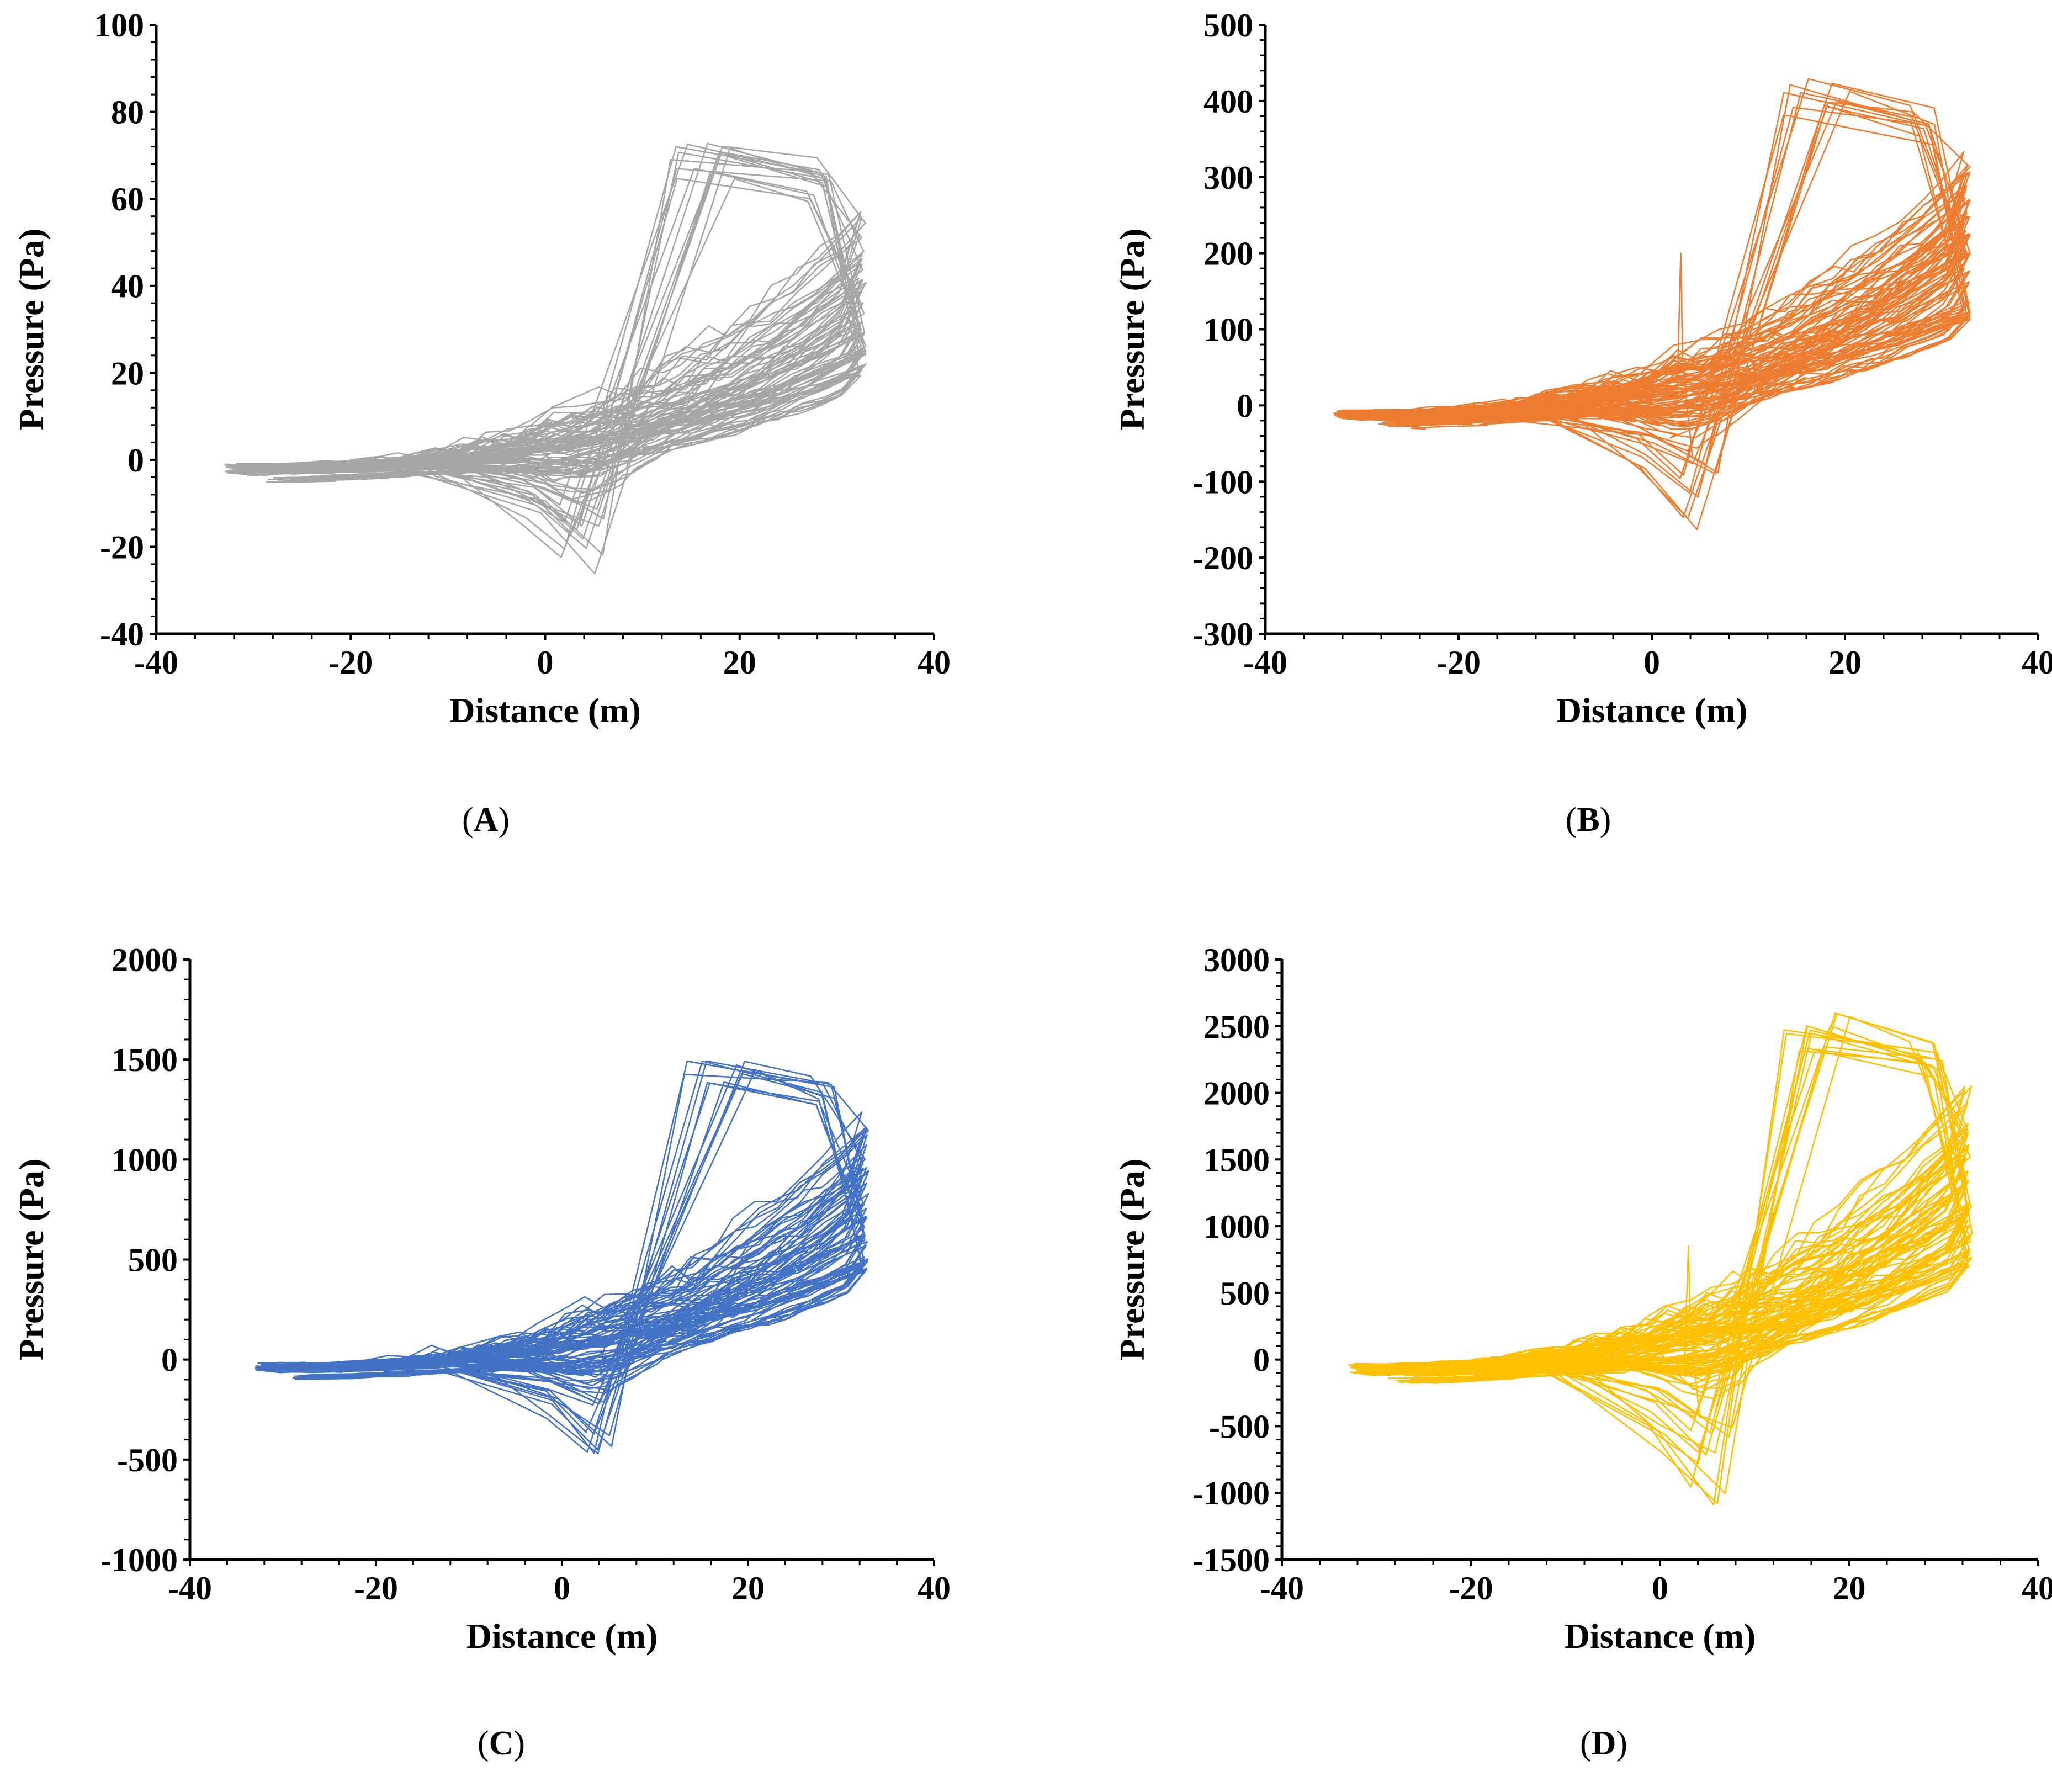 The height and width of the screenshot is (1792, 2052). Describe the element at coordinates (127, 112) in the screenshot. I see `y-tick-label: 80` at that location.